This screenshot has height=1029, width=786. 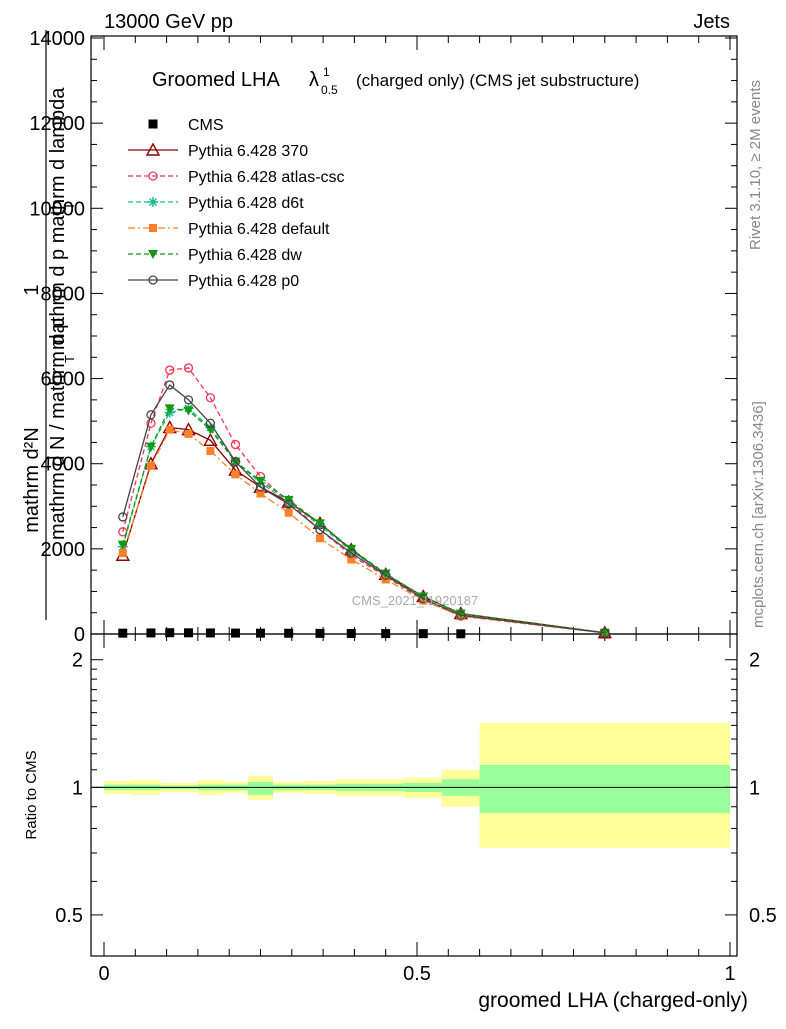 I want to click on legend-label-0: CMS, so click(x=206, y=125).